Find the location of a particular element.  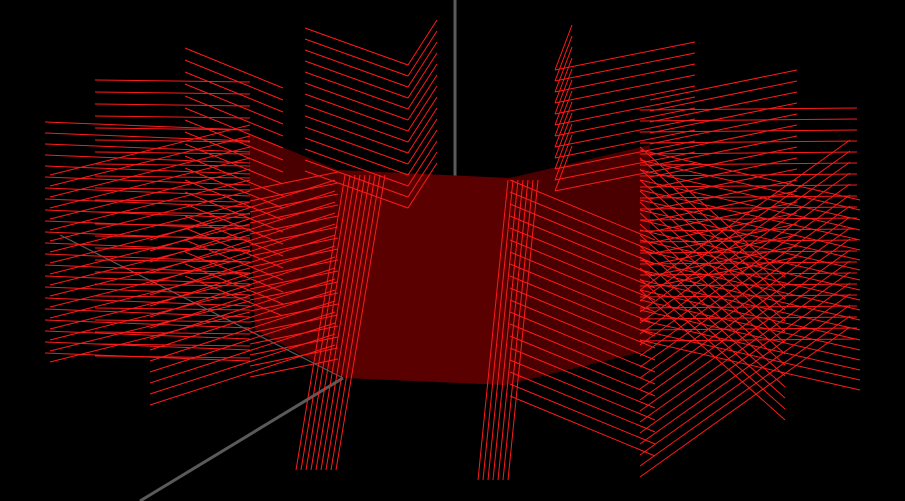

blade-front-left-edge is located at coordinates (340, 322).